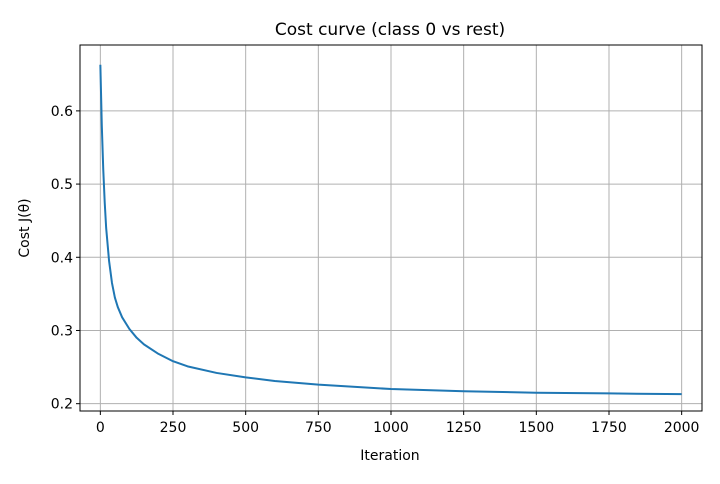 This screenshot has width=720, height=484. I want to click on x-tick-label: 1250, so click(464, 428).